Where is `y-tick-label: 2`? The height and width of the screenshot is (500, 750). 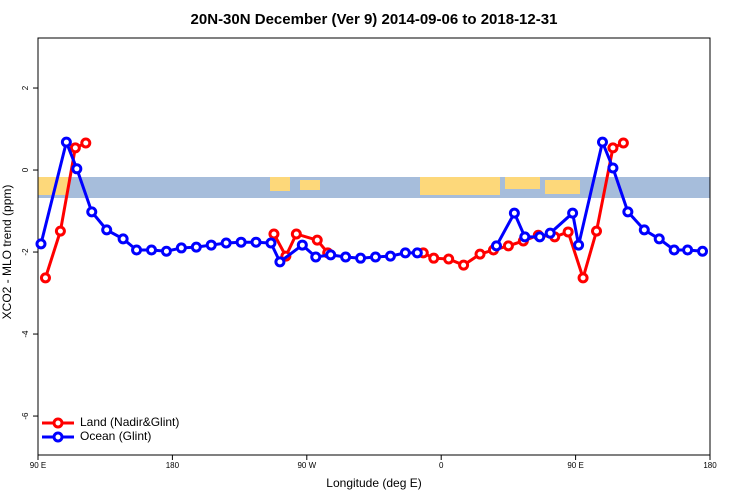 y-tick-label: 2 is located at coordinates (25, 87).